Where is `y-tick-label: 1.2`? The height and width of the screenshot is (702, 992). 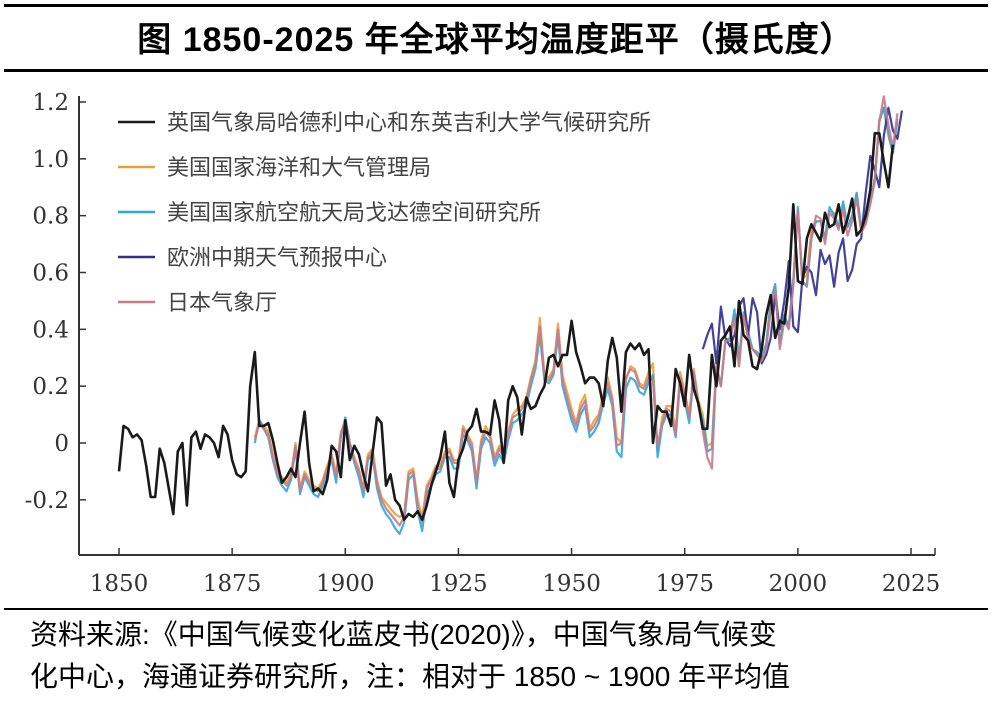 y-tick-label: 1.2 is located at coordinates (50, 103).